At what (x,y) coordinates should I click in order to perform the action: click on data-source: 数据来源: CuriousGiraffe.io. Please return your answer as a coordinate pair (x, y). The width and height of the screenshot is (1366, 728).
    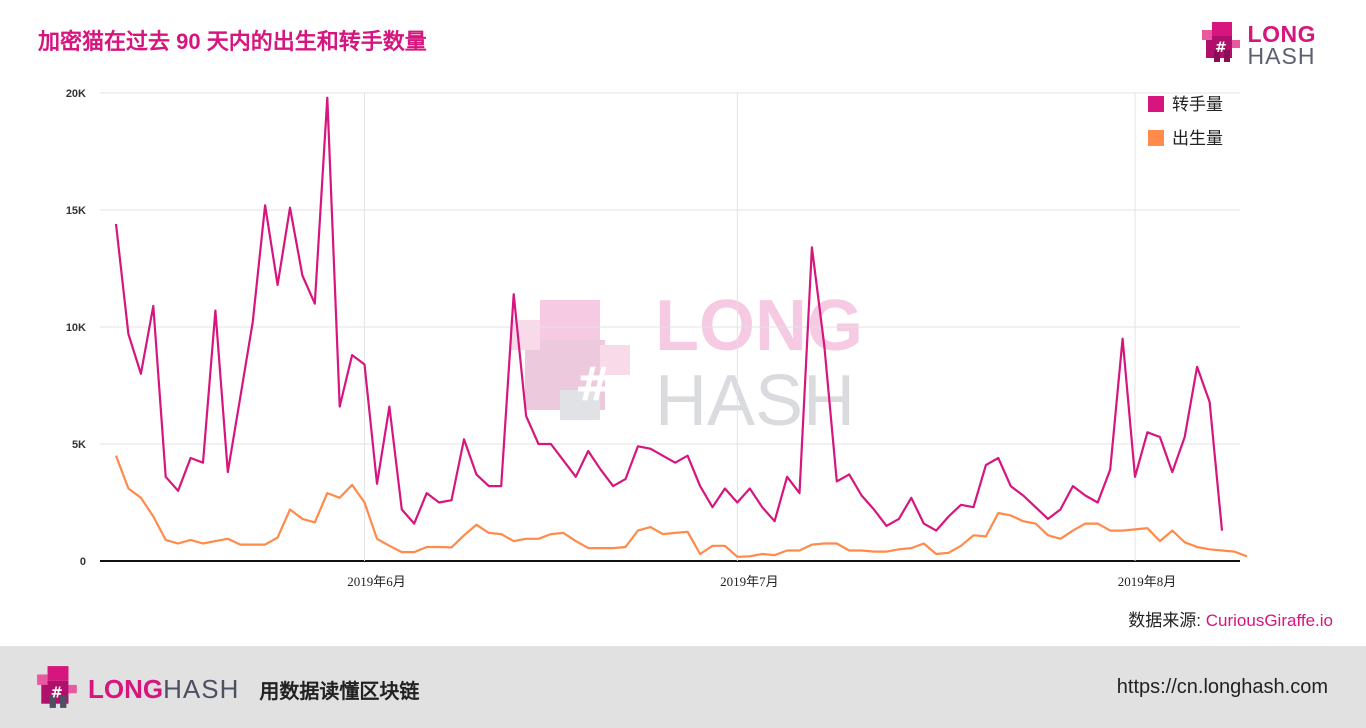
    Looking at the image, I should click on (1230, 618).